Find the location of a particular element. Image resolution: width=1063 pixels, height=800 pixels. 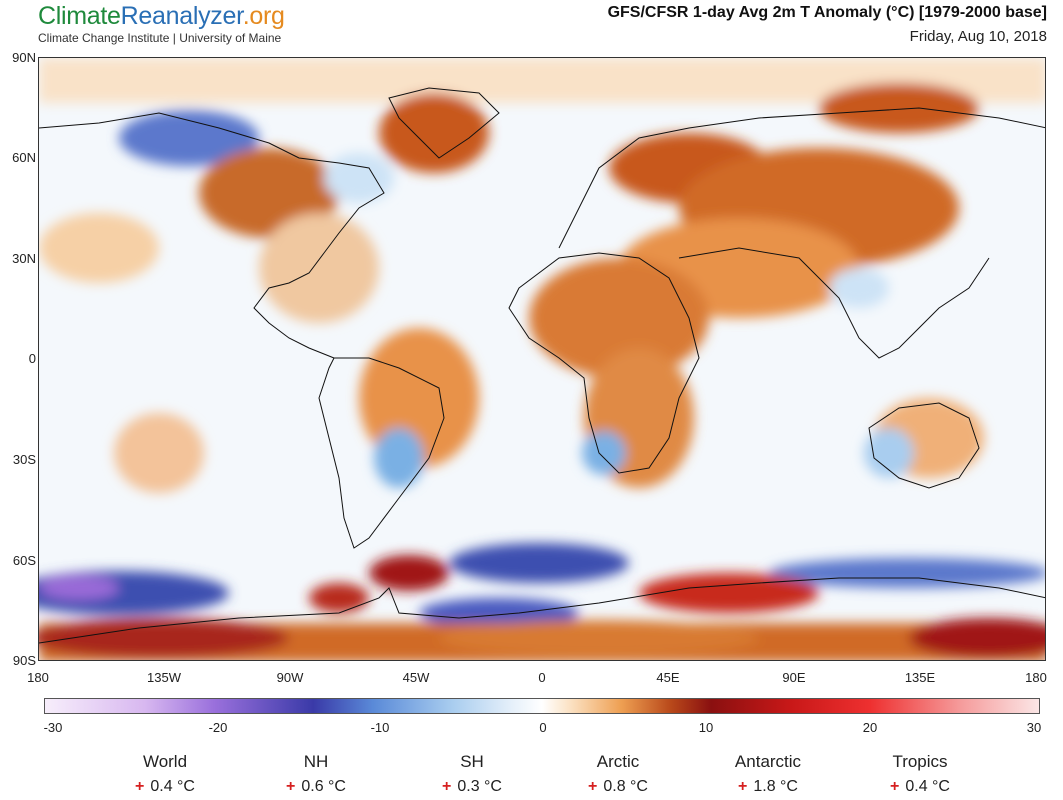

stat-antarctic-name: Antarctic is located at coordinates (768, 761).